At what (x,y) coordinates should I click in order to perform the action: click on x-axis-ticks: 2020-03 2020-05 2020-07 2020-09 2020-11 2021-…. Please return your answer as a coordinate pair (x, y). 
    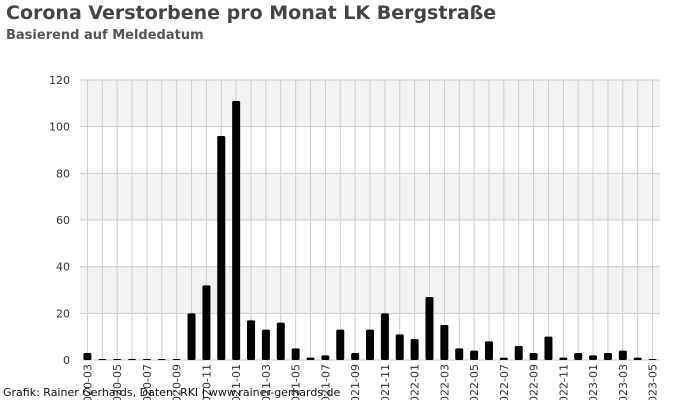
    Looking at the image, I should click on (370, 382).